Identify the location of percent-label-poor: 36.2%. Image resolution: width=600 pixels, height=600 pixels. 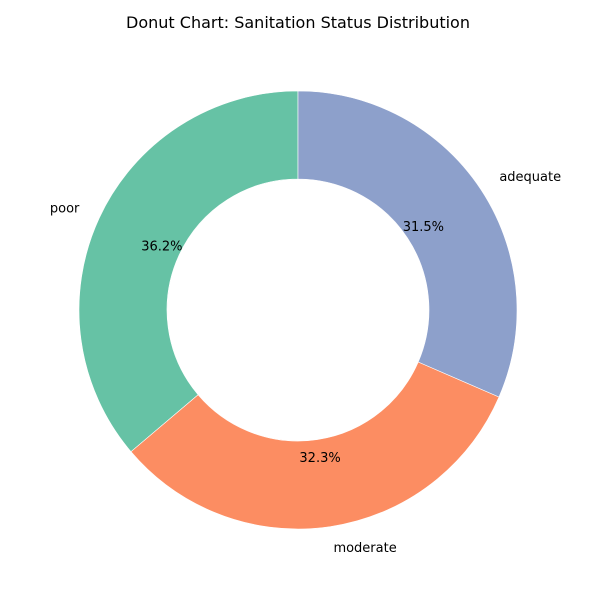
(161, 246).